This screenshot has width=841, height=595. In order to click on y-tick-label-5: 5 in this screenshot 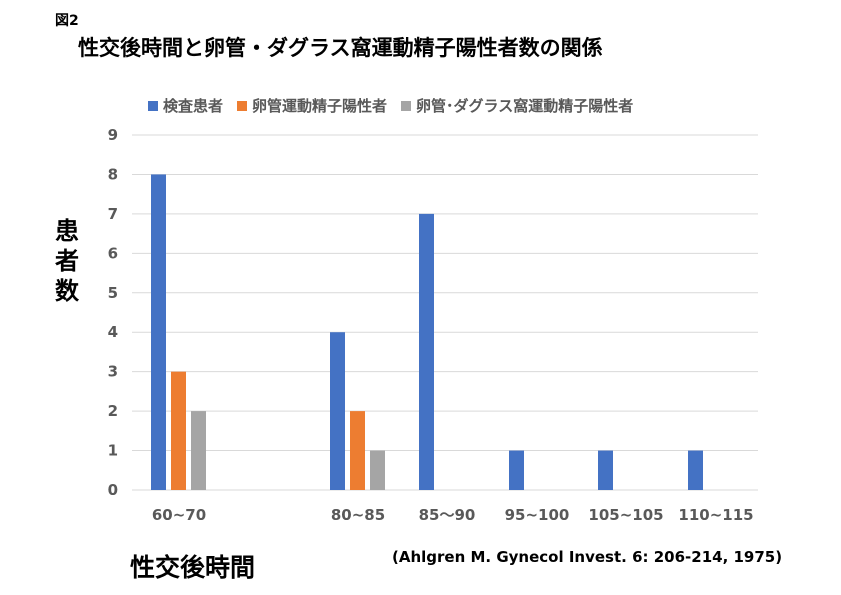, I will do `click(113, 293)`.